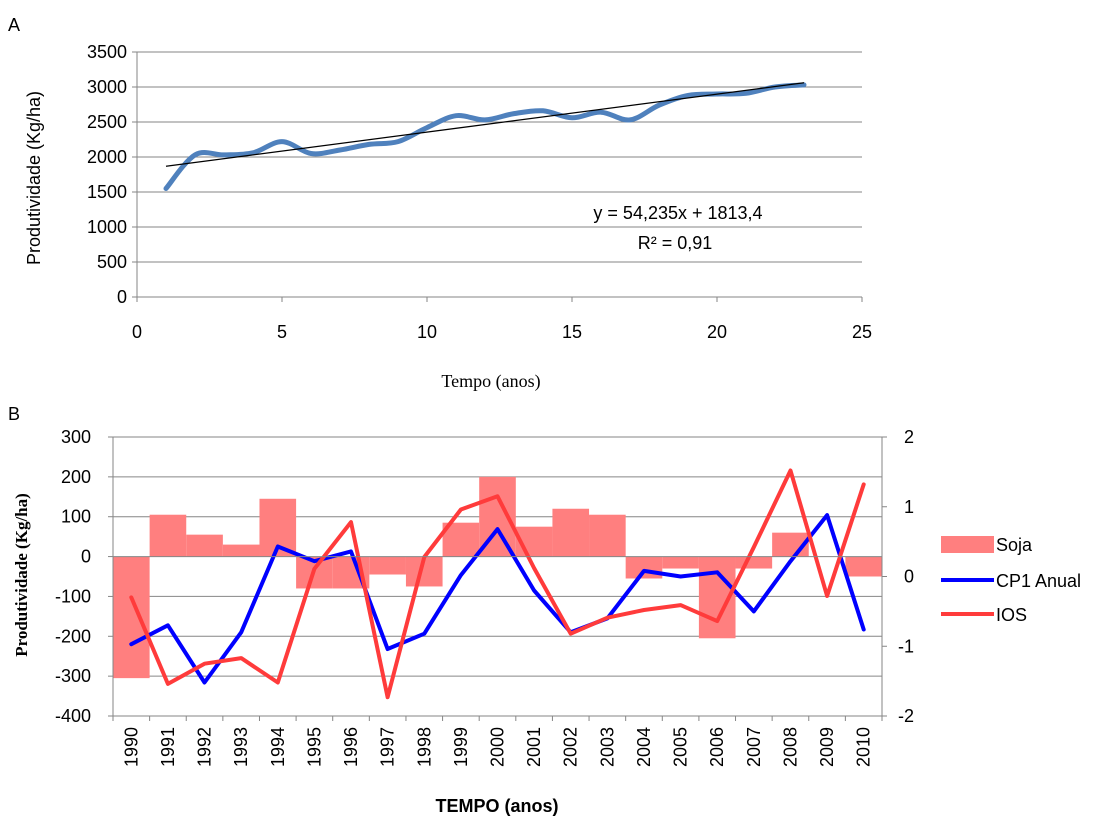  What do you see at coordinates (14, 414) in the screenshot?
I see `panel-b-label: B` at bounding box center [14, 414].